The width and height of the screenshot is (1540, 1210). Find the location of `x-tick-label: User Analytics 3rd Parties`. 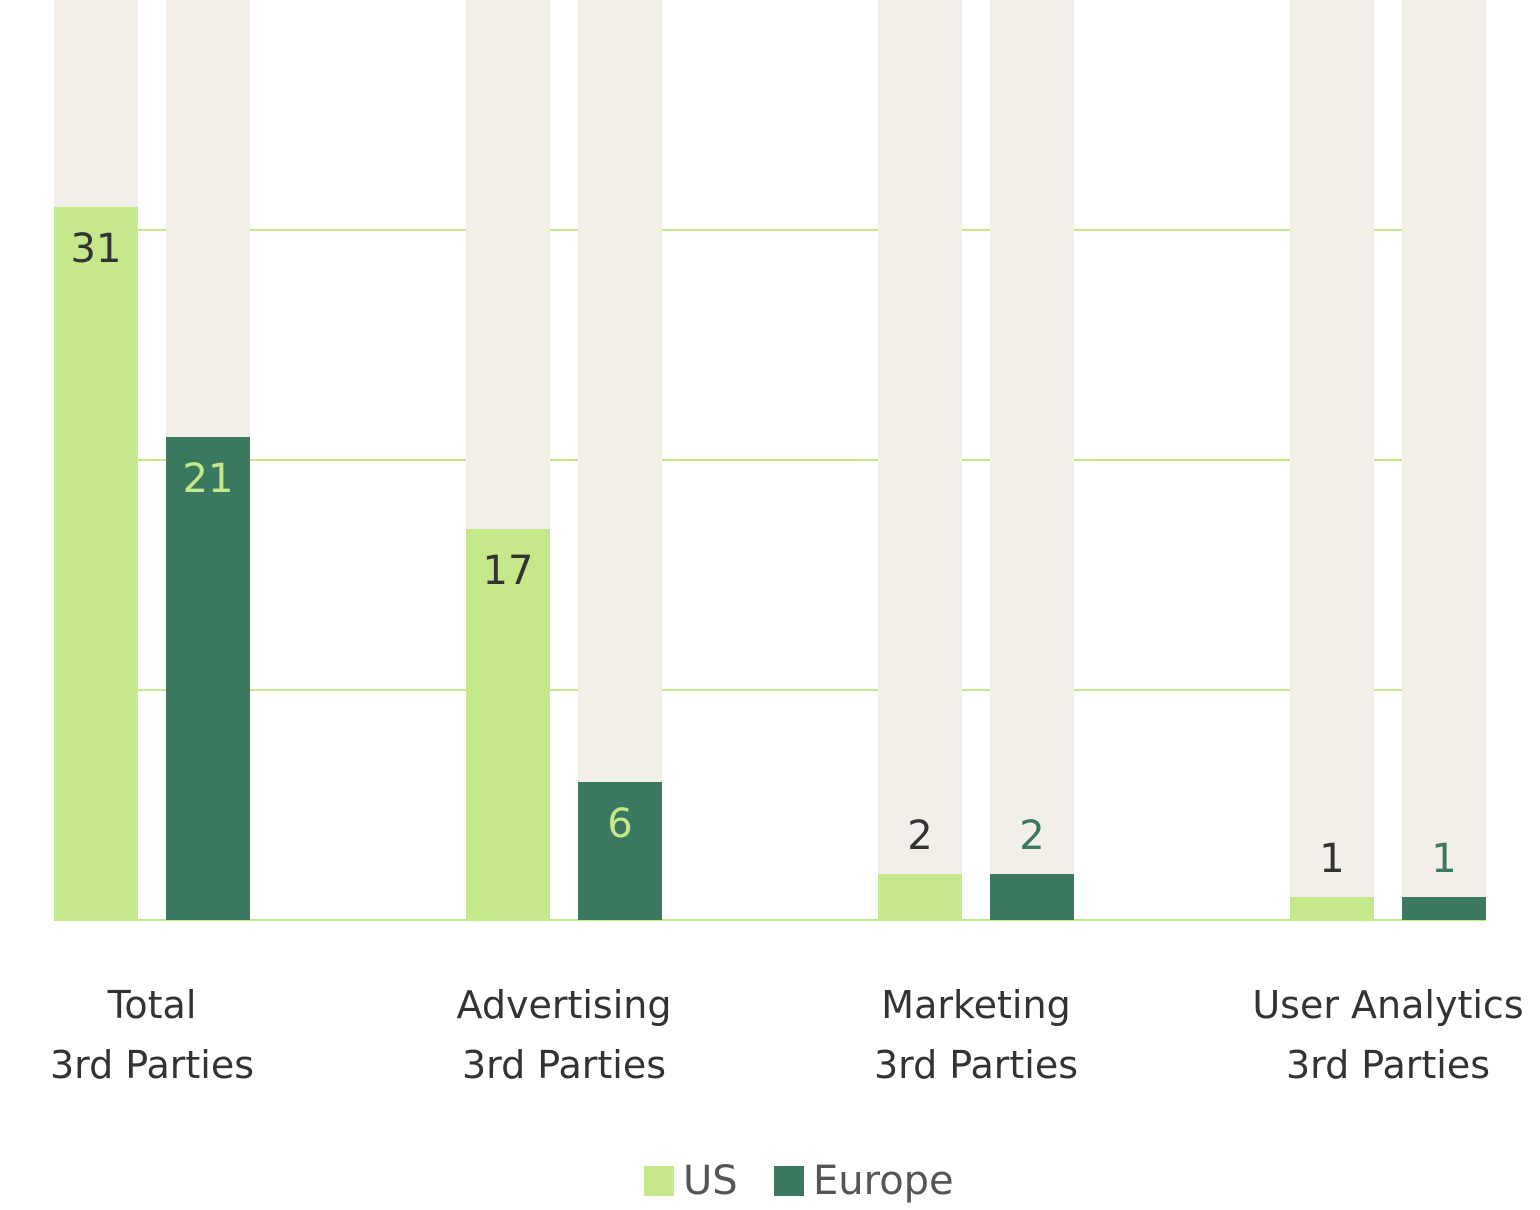

x-tick-label: User Analytics 3rd Parties is located at coordinates (1388, 1035).